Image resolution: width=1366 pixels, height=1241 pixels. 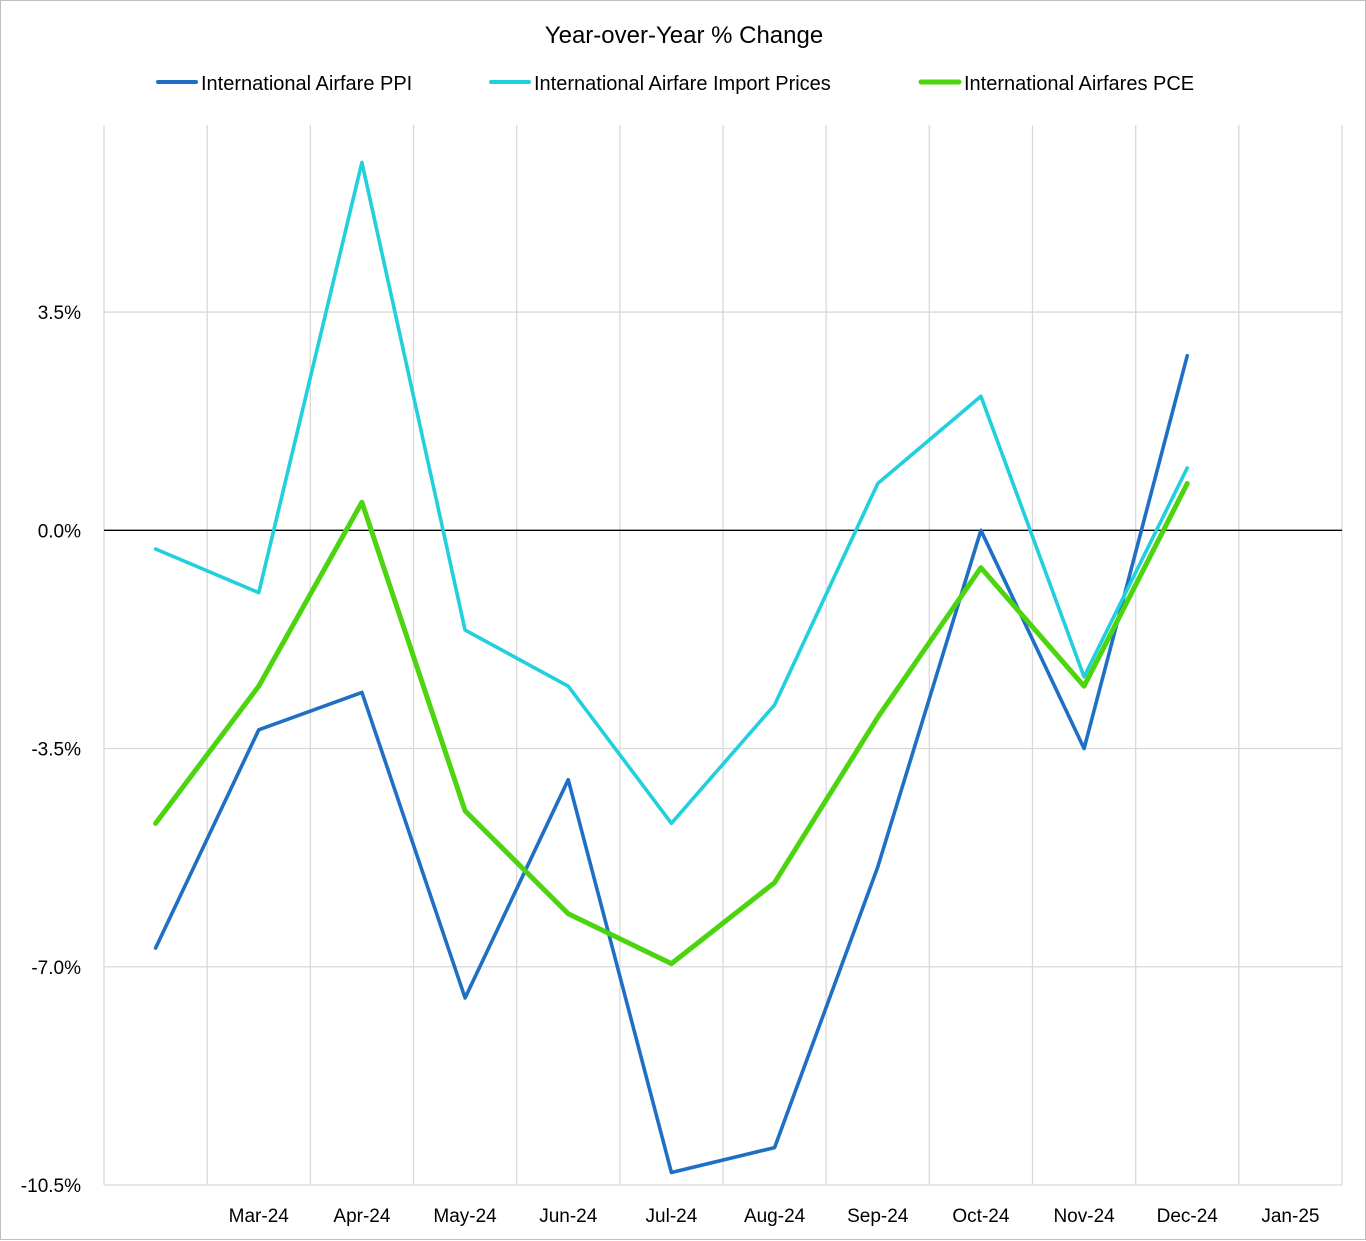 I want to click on x-tick-label: Apr-24, so click(x=361, y=1216).